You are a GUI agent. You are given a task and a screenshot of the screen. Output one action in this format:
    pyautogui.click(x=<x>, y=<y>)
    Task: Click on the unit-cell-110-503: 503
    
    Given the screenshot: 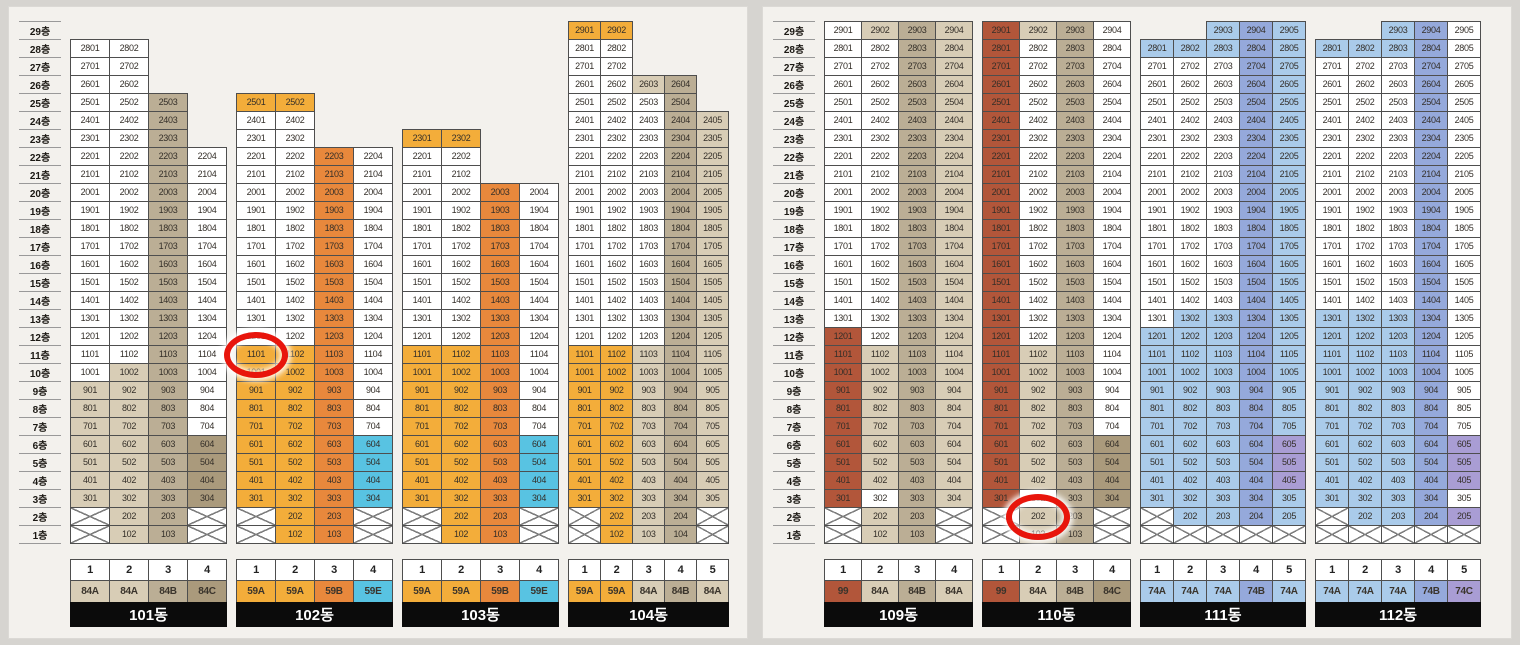 What is the action you would take?
    pyautogui.click(x=1075, y=462)
    